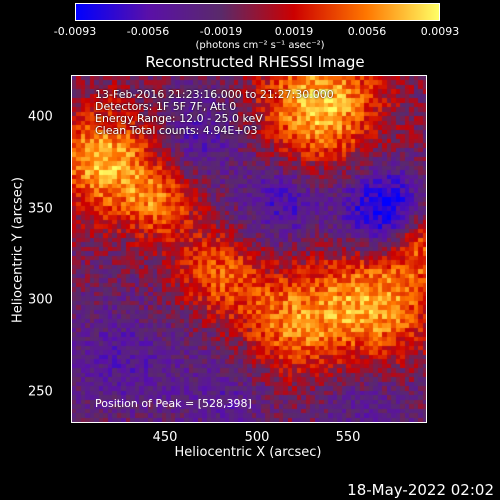  I want to click on colorbar, so click(257, 12).